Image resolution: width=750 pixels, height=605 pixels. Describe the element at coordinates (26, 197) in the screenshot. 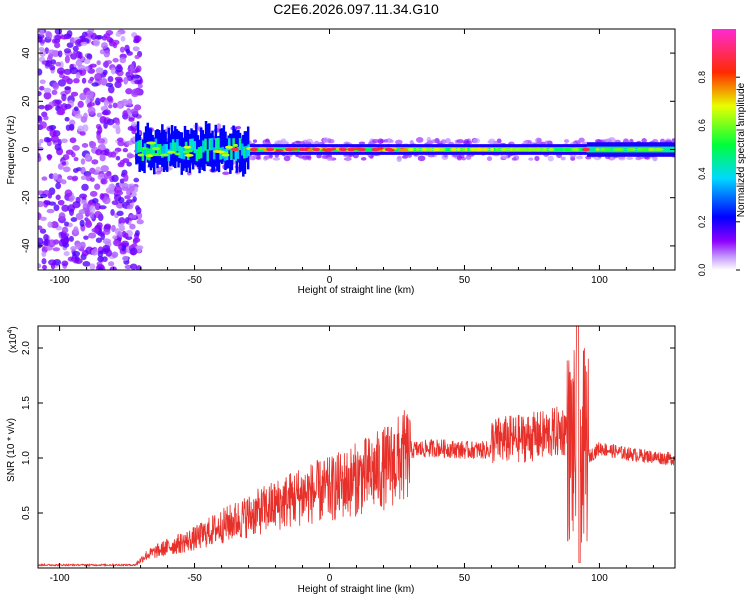

I see `y-tick-label: -20` at that location.